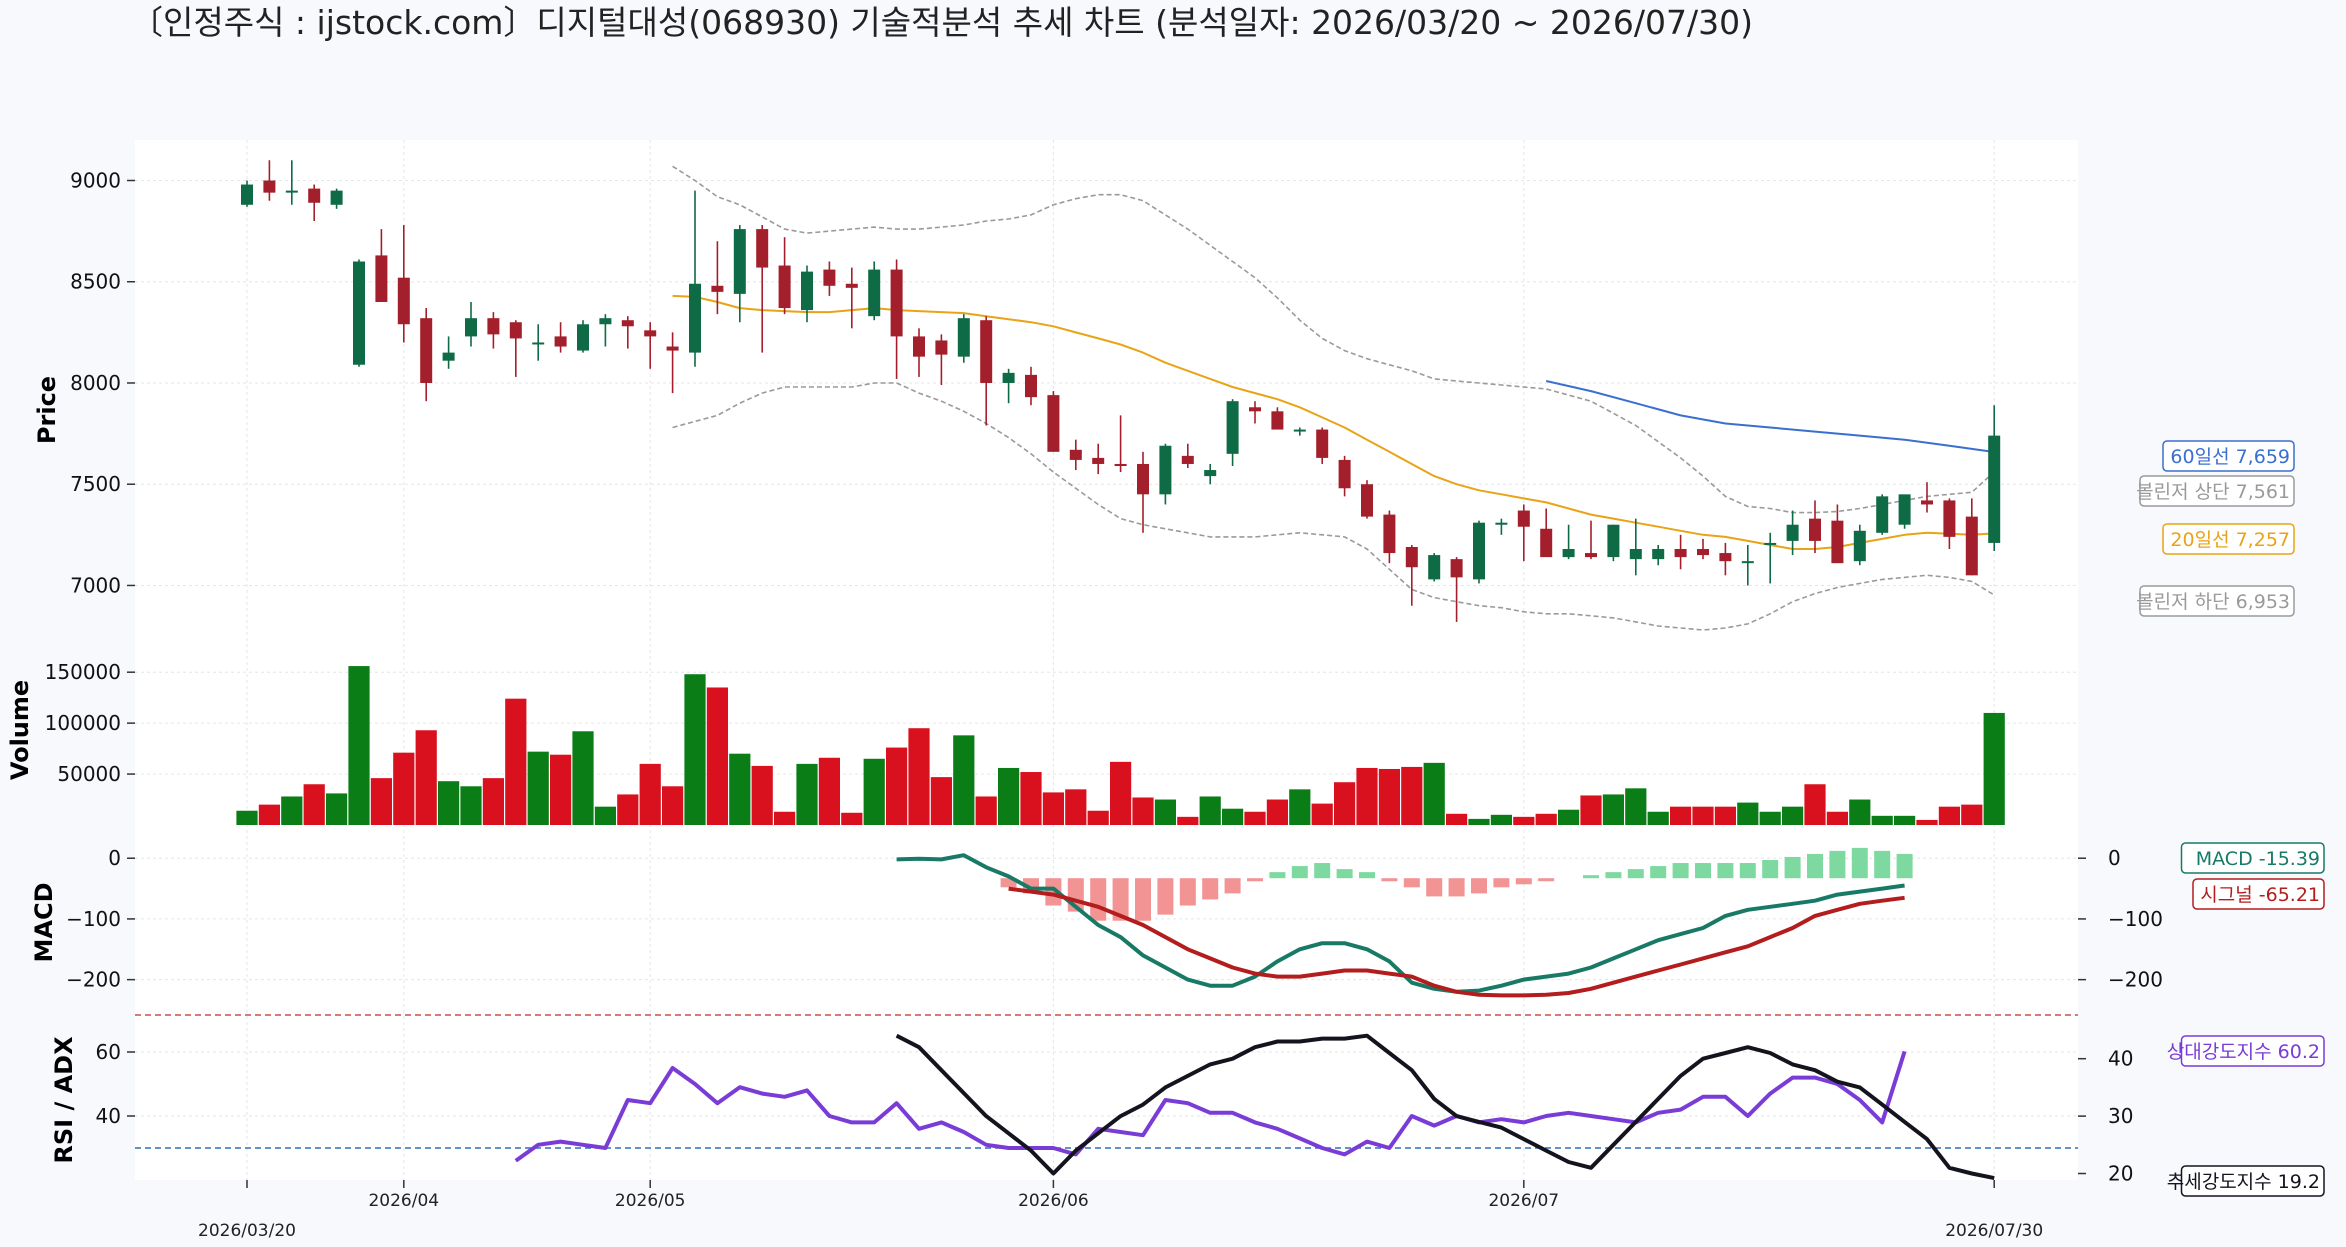 Image resolution: width=2346 pixels, height=1247 pixels. What do you see at coordinates (2243, 1052) in the screenshot?
I see `rsi-badge-text: 상대강도지수 60.2` at bounding box center [2243, 1052].